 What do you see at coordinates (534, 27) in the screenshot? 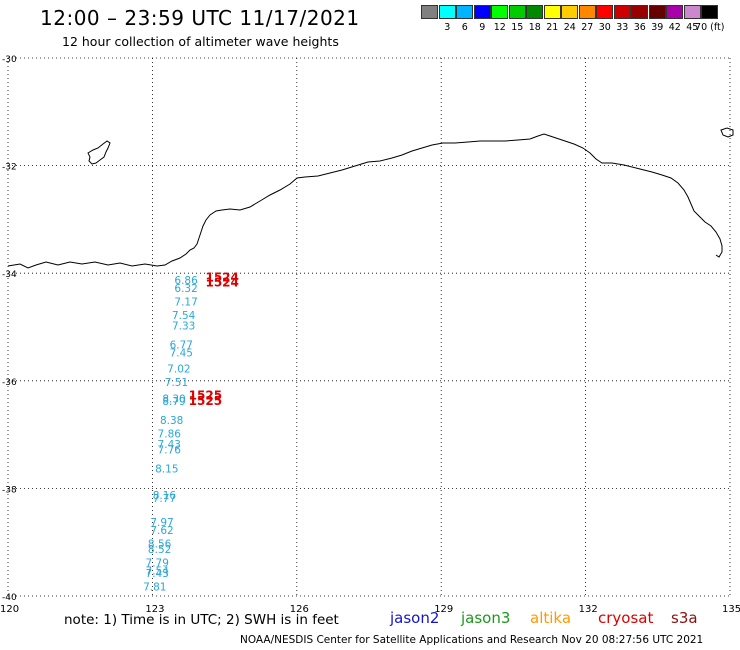
I see `color-scale-label: 18` at bounding box center [534, 27].